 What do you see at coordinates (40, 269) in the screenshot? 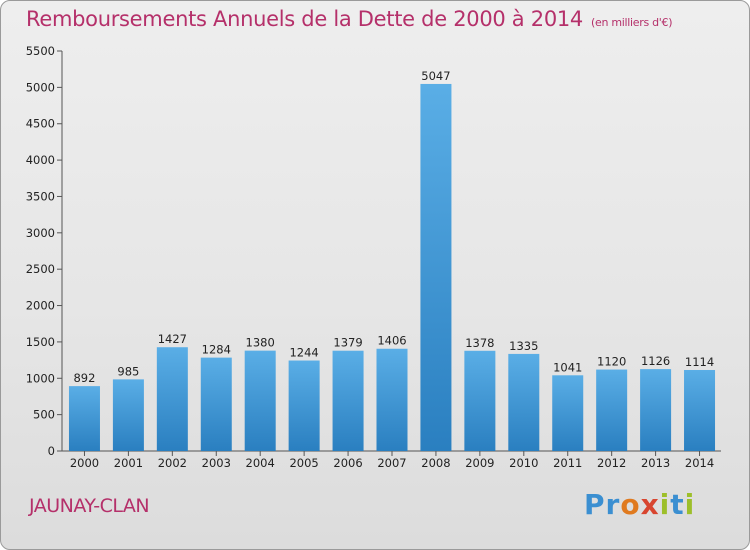
I see `y-tick-label: 2500` at bounding box center [40, 269].